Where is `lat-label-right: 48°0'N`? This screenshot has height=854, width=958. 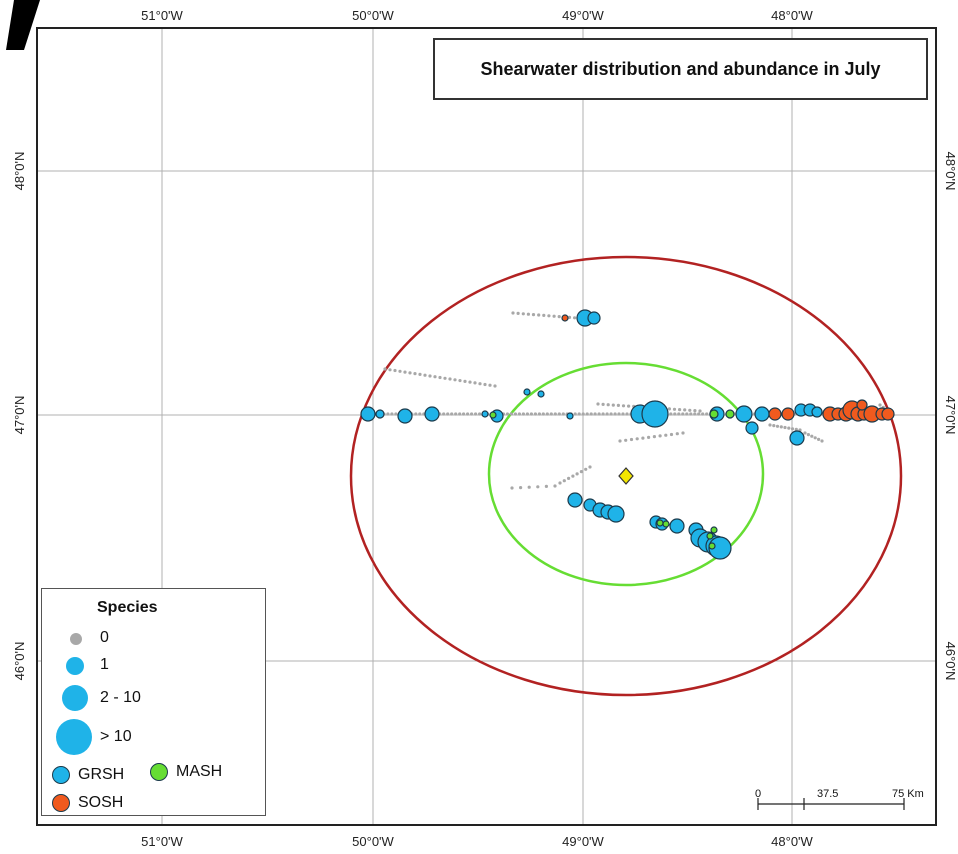
lat-label-right: 48°0'N is located at coordinates (950, 171).